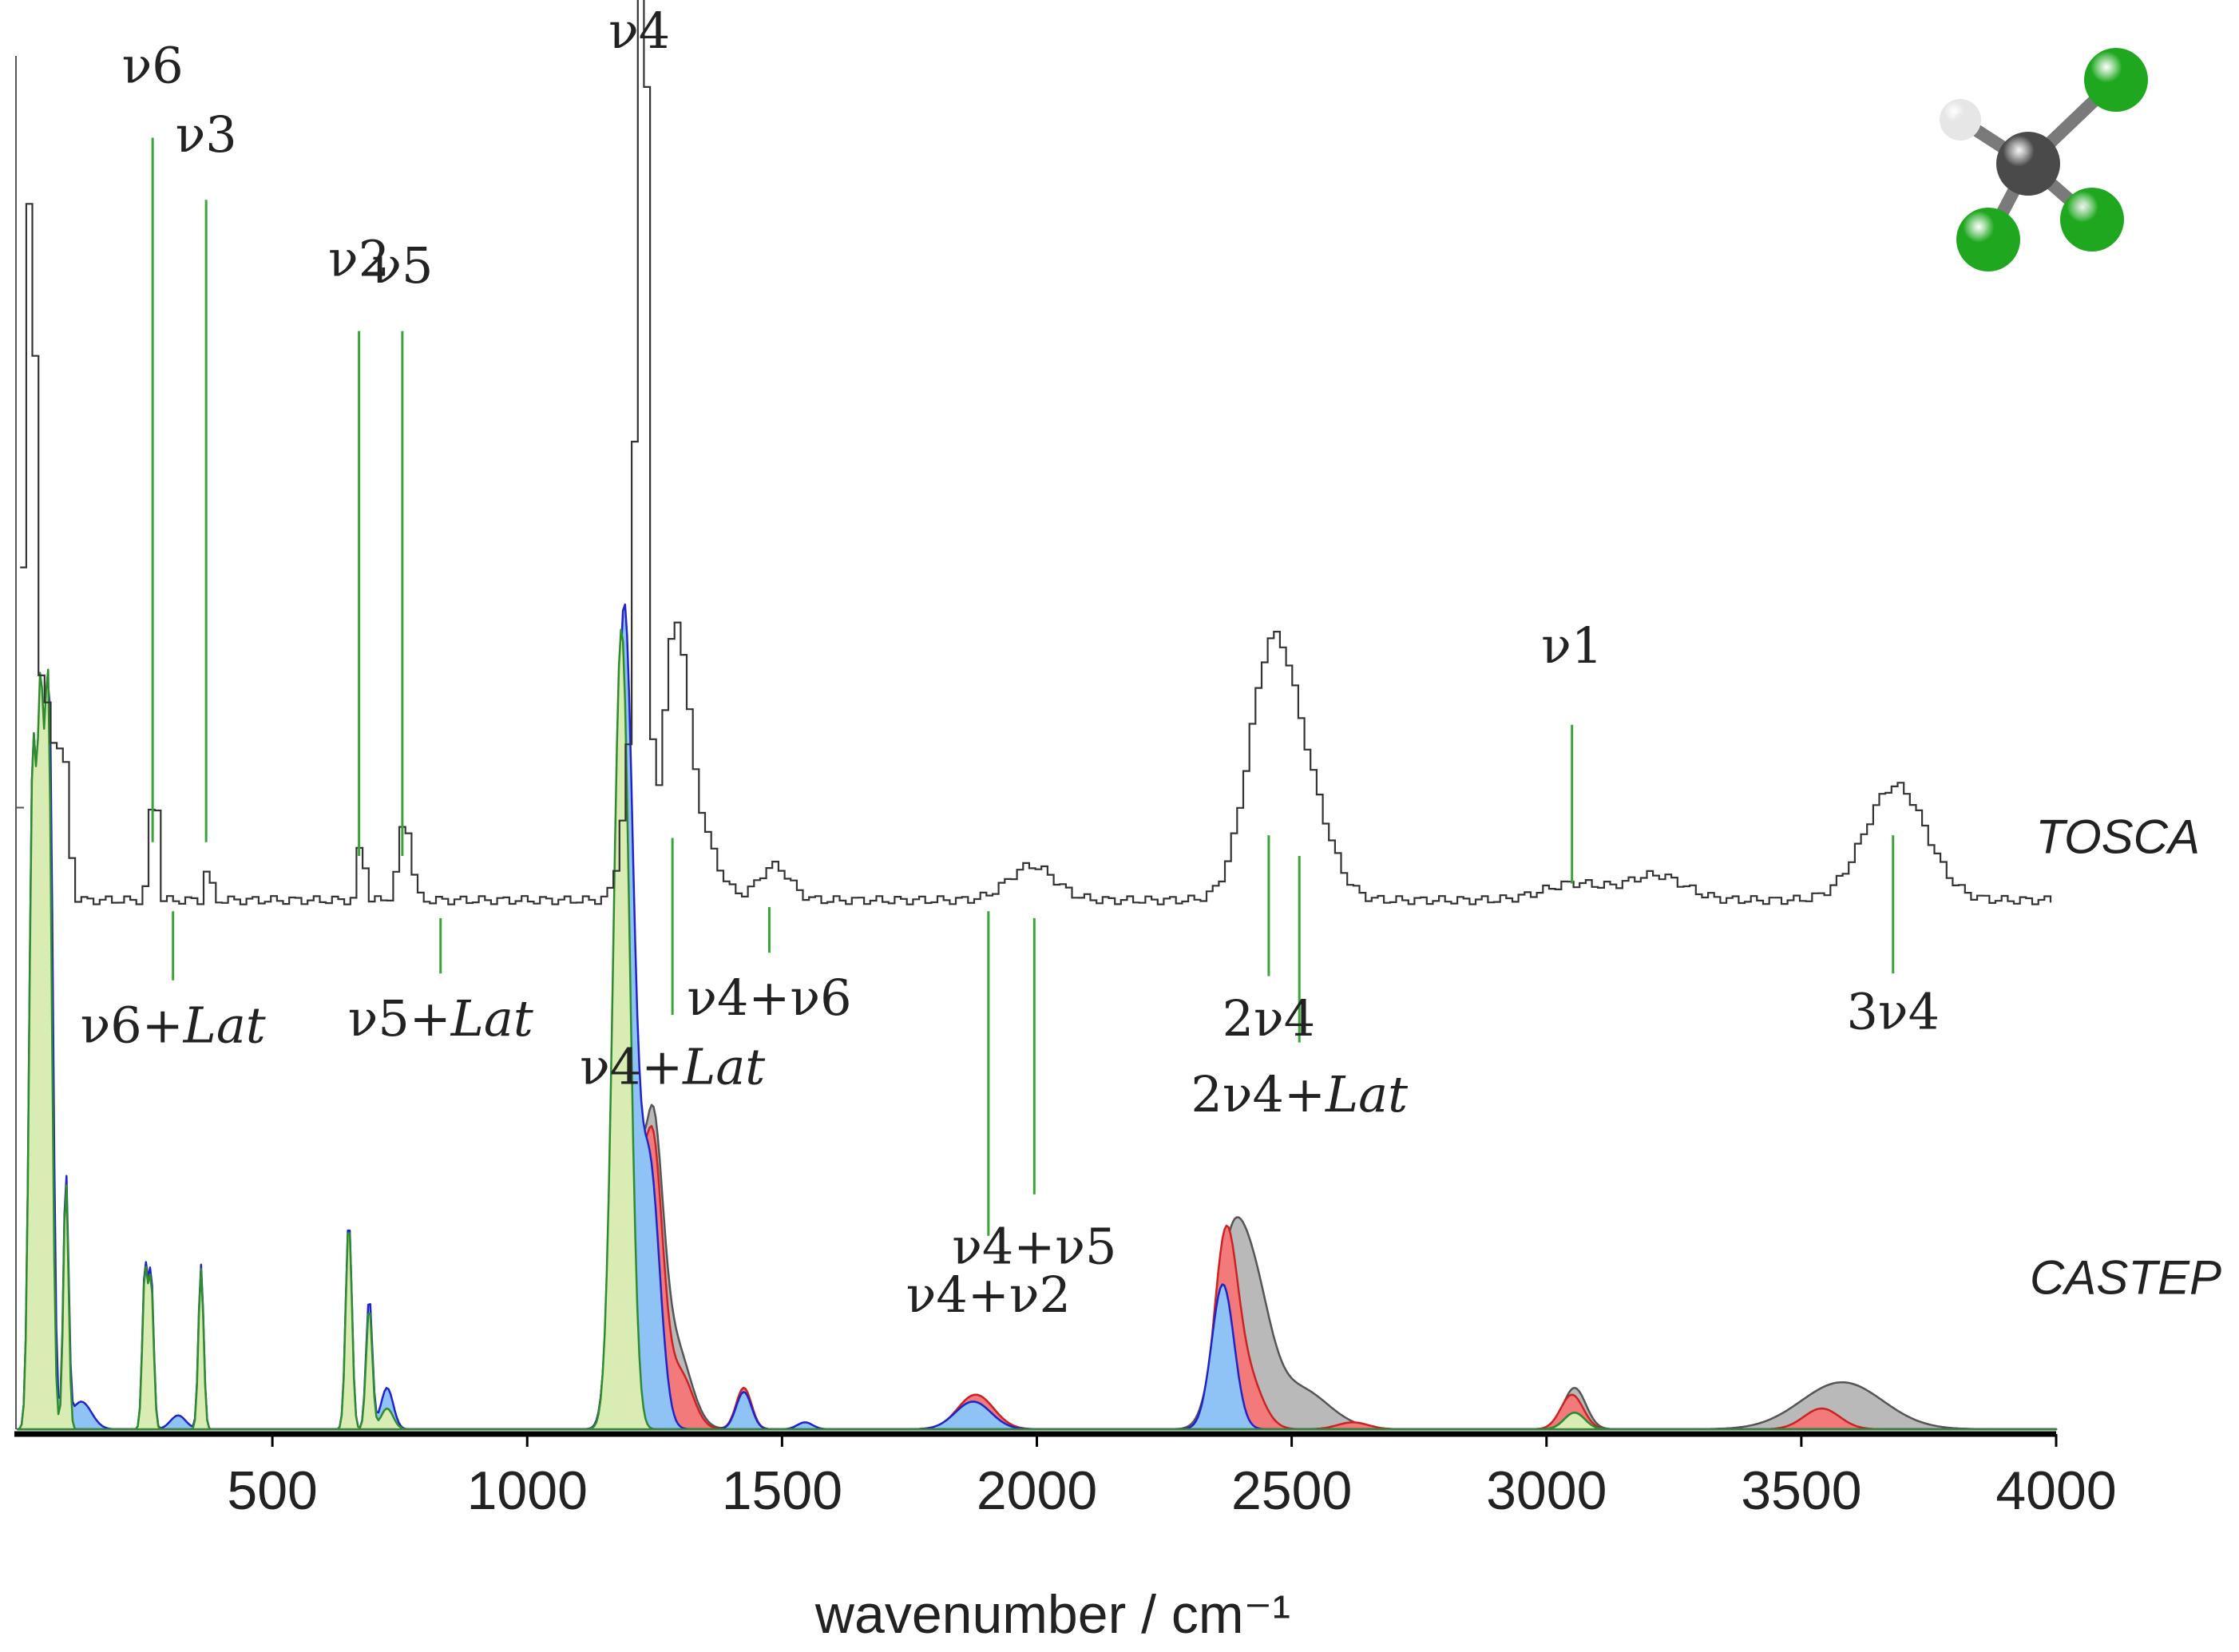  Describe the element at coordinates (440, 1019) in the screenshot. I see `annotation-label: ν5+Lat` at that location.